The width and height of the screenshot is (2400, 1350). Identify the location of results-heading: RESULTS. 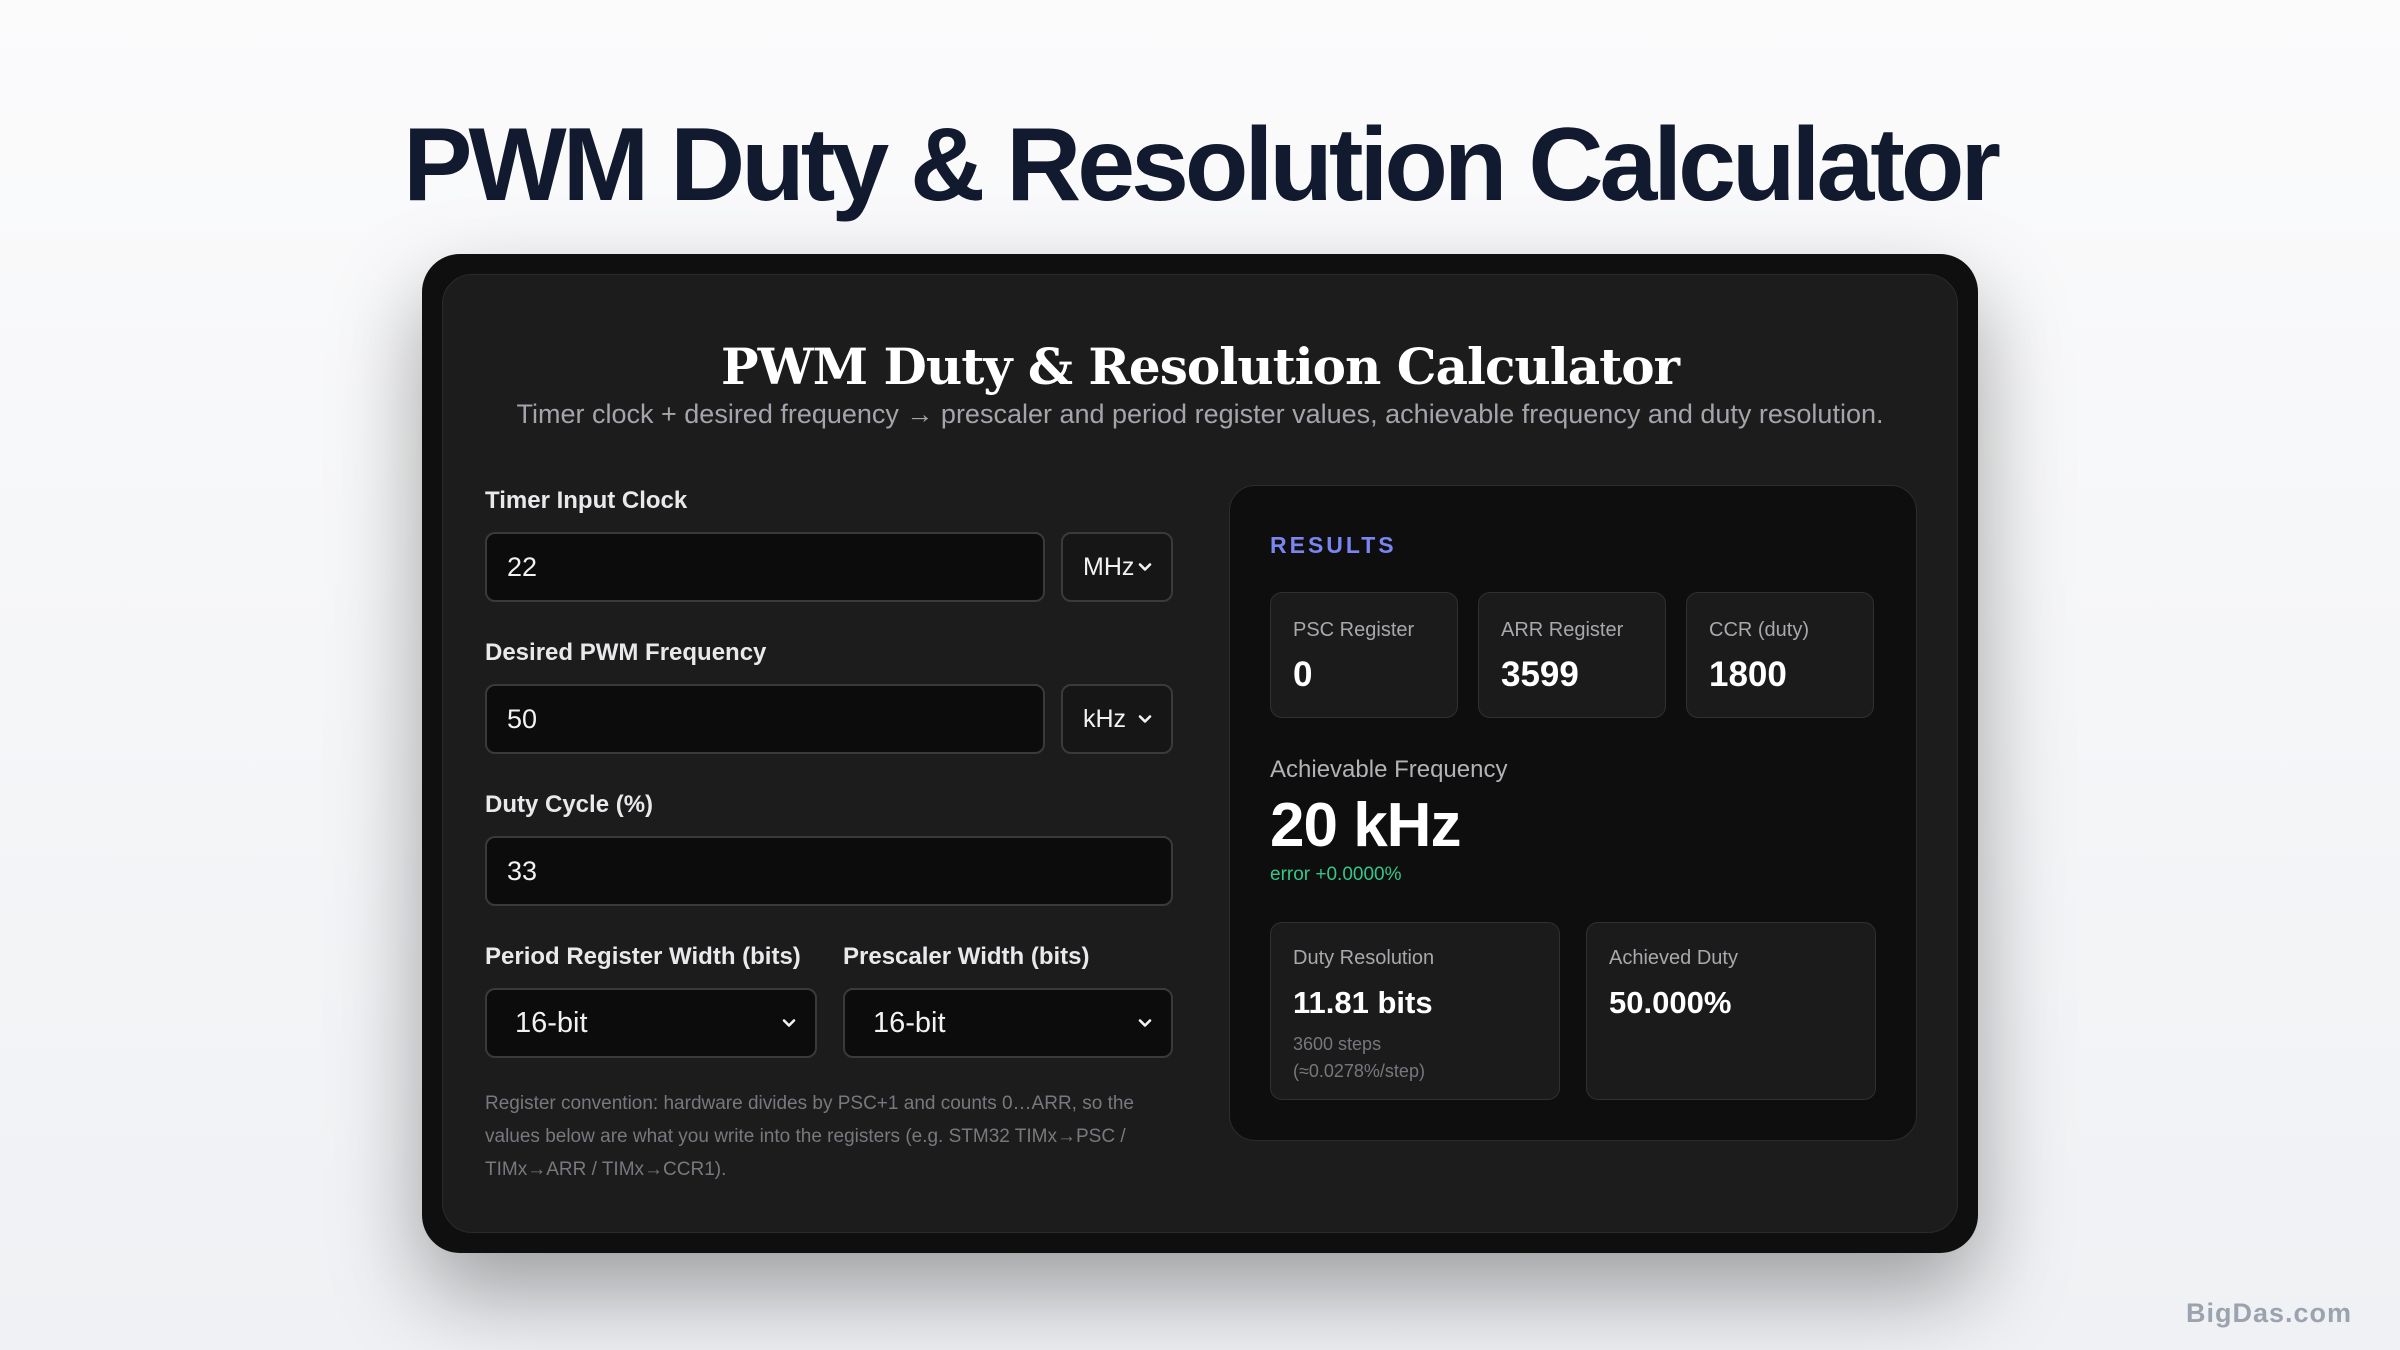
(1333, 545).